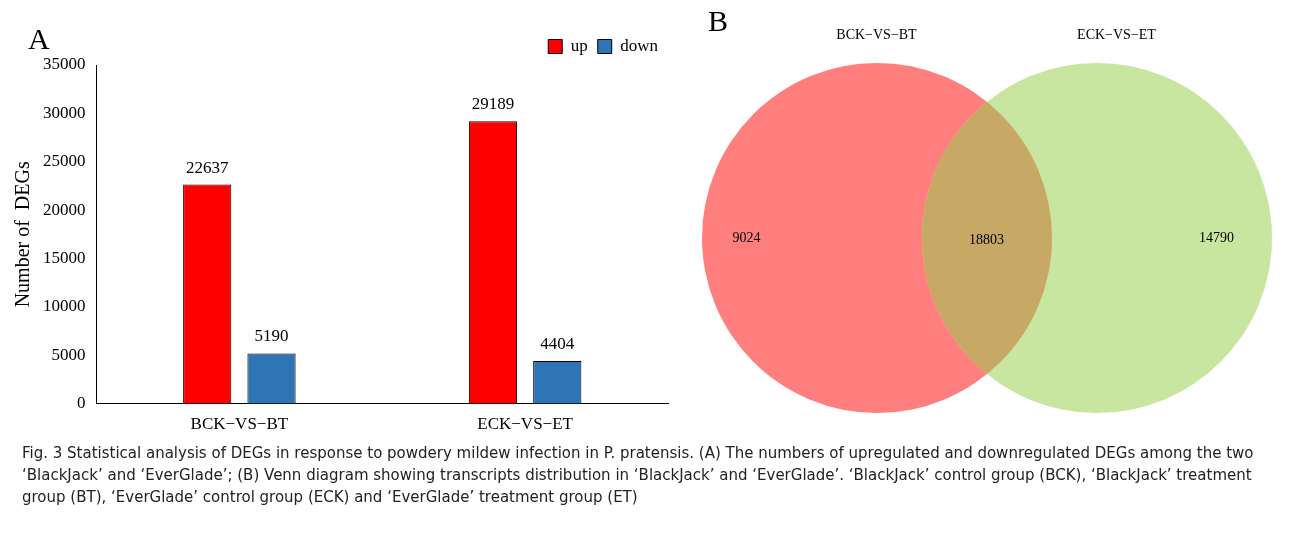 This screenshot has width=1293, height=533. Describe the element at coordinates (639, 45) in the screenshot. I see `legend-label: down` at that location.